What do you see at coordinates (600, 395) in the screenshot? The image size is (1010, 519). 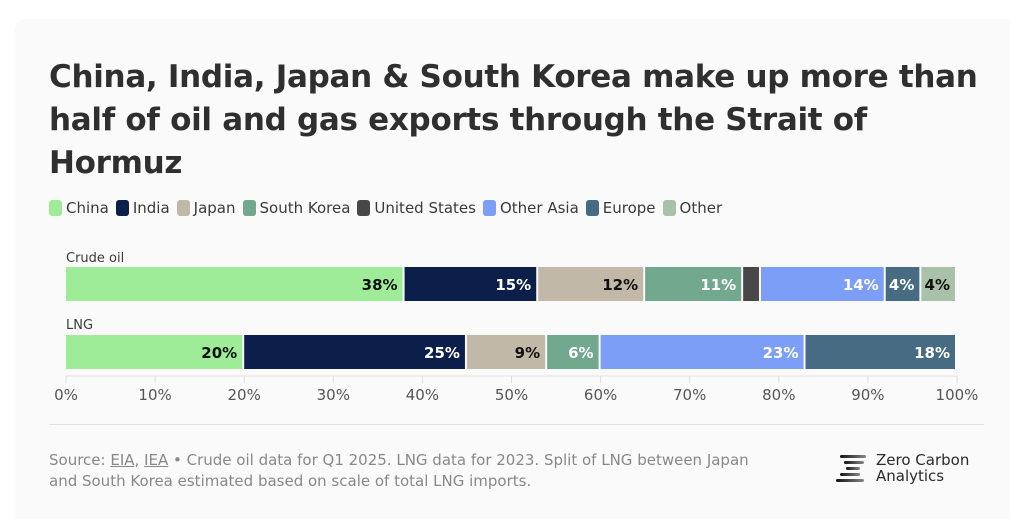 I see `x-tick-label: 60%` at bounding box center [600, 395].